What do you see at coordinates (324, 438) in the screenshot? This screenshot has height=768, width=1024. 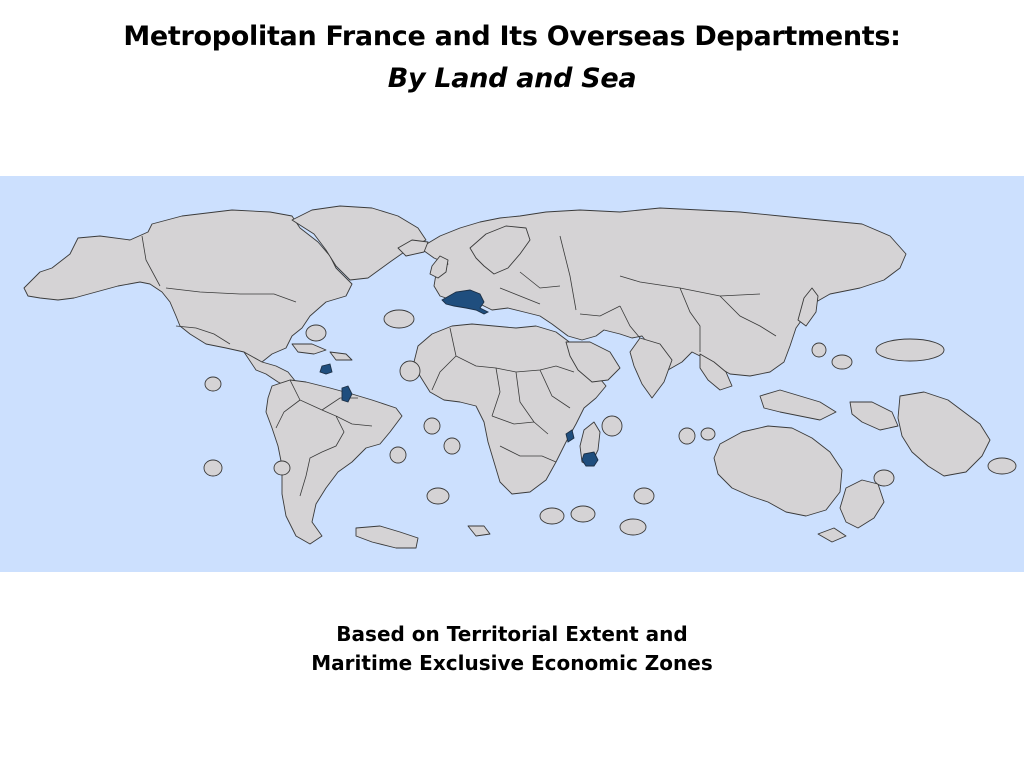 I see `south-america-borders` at bounding box center [324, 438].